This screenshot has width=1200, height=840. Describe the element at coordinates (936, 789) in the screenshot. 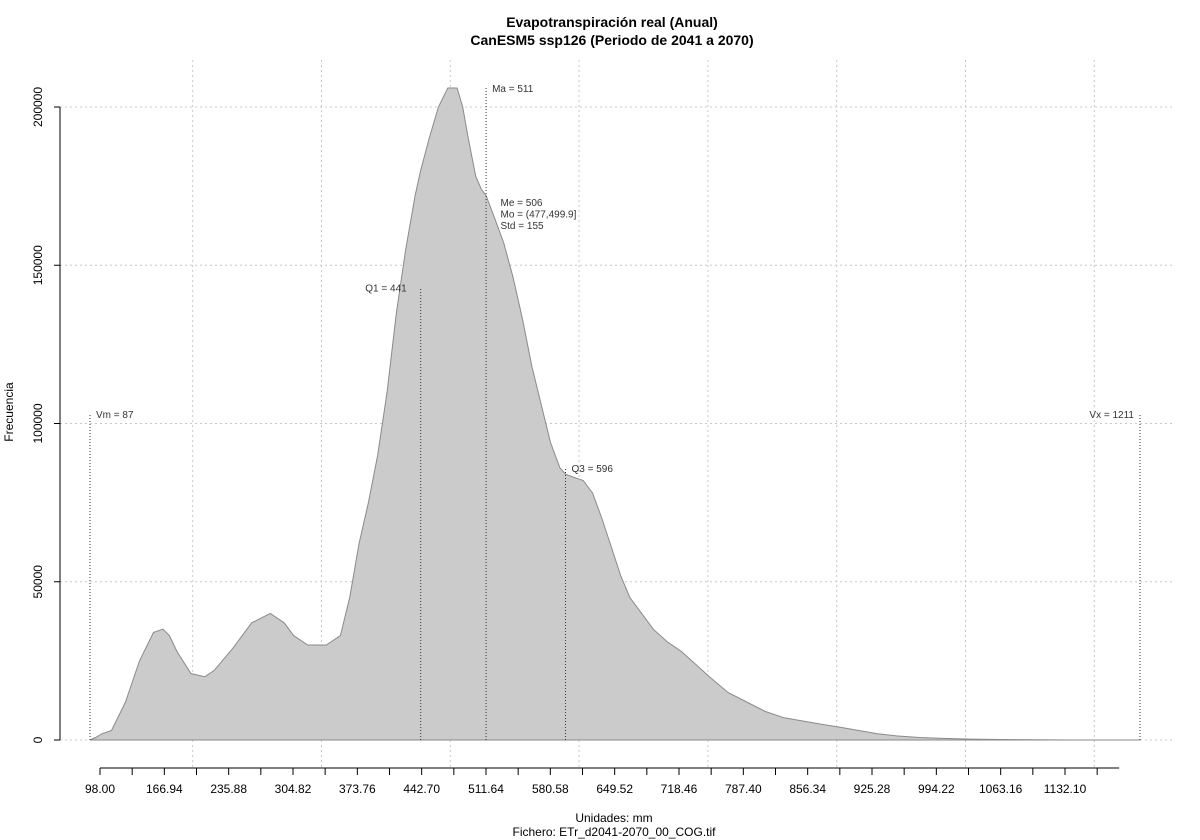

I see `x-tick-label: 994.22` at that location.